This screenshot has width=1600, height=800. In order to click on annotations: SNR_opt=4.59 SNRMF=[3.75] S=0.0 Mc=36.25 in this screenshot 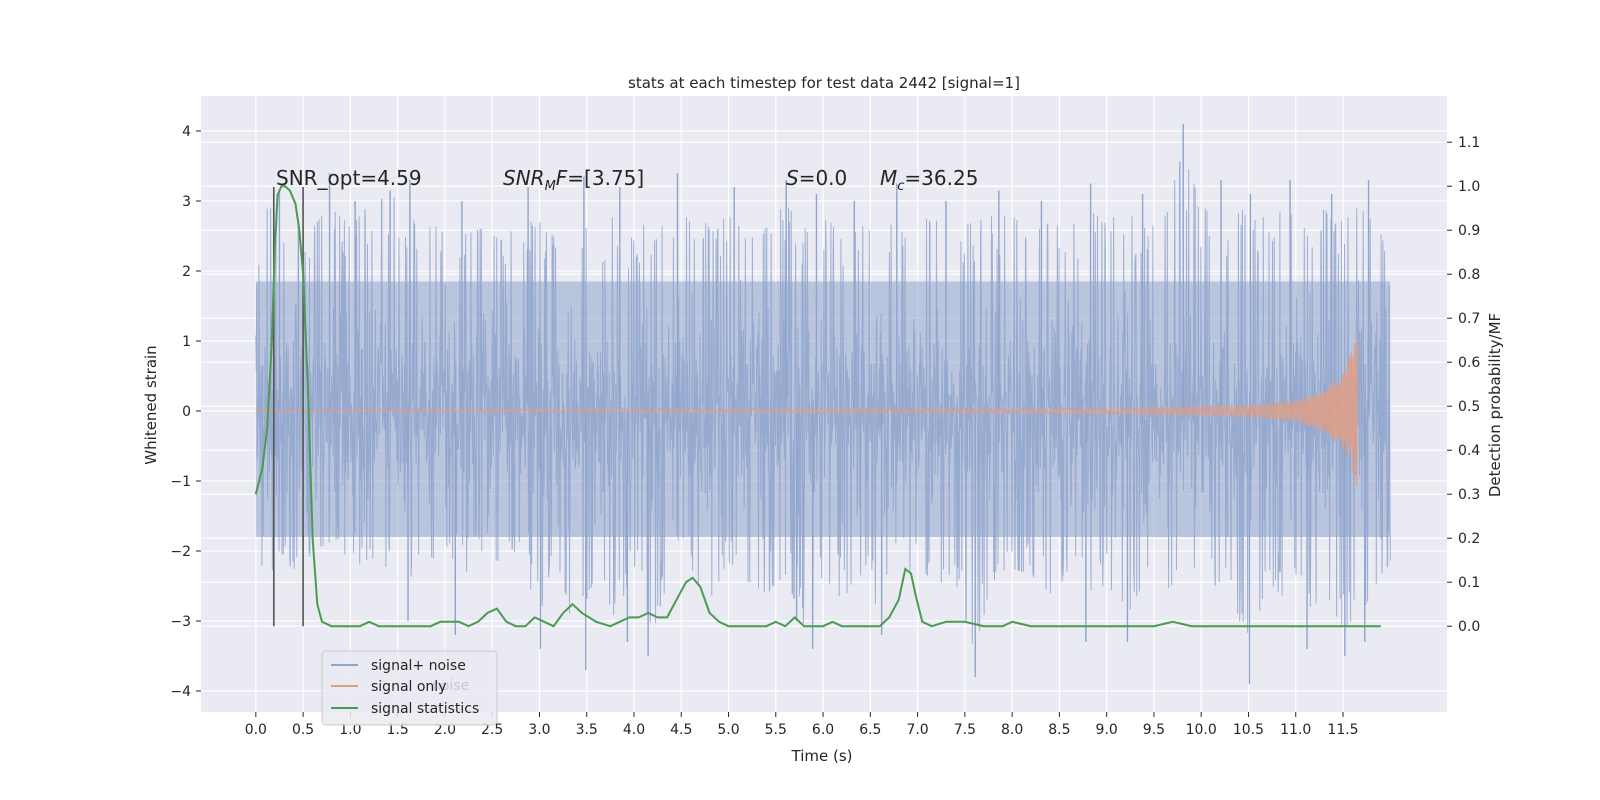, I will do `click(627, 180)`.